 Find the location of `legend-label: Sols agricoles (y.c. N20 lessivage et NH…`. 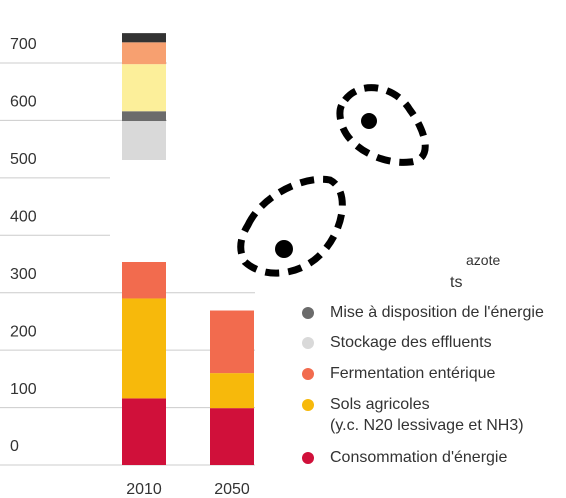

legend-label: Sols agricoles (y.c. N20 lessivage et NH… is located at coordinates (427, 415).